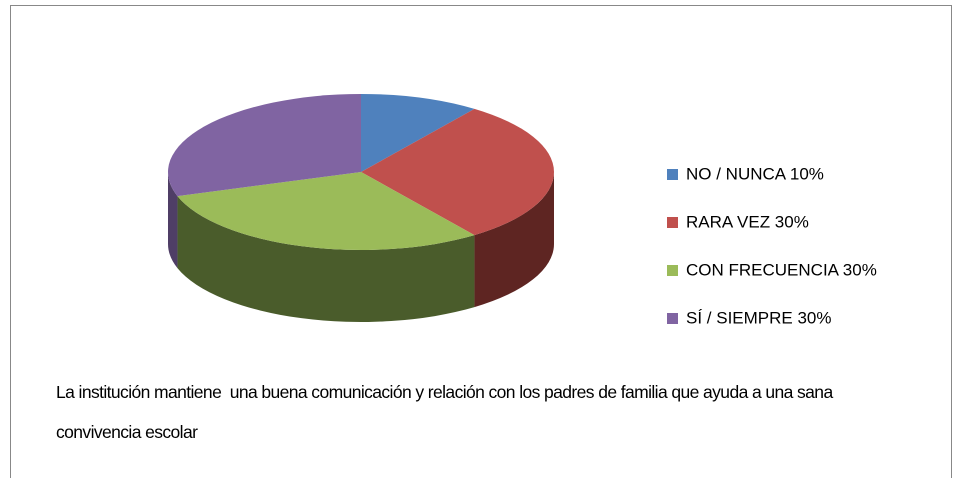 This screenshot has height=478, width=961. I want to click on legend-label: NO / NUNCA 10%, so click(755, 173).